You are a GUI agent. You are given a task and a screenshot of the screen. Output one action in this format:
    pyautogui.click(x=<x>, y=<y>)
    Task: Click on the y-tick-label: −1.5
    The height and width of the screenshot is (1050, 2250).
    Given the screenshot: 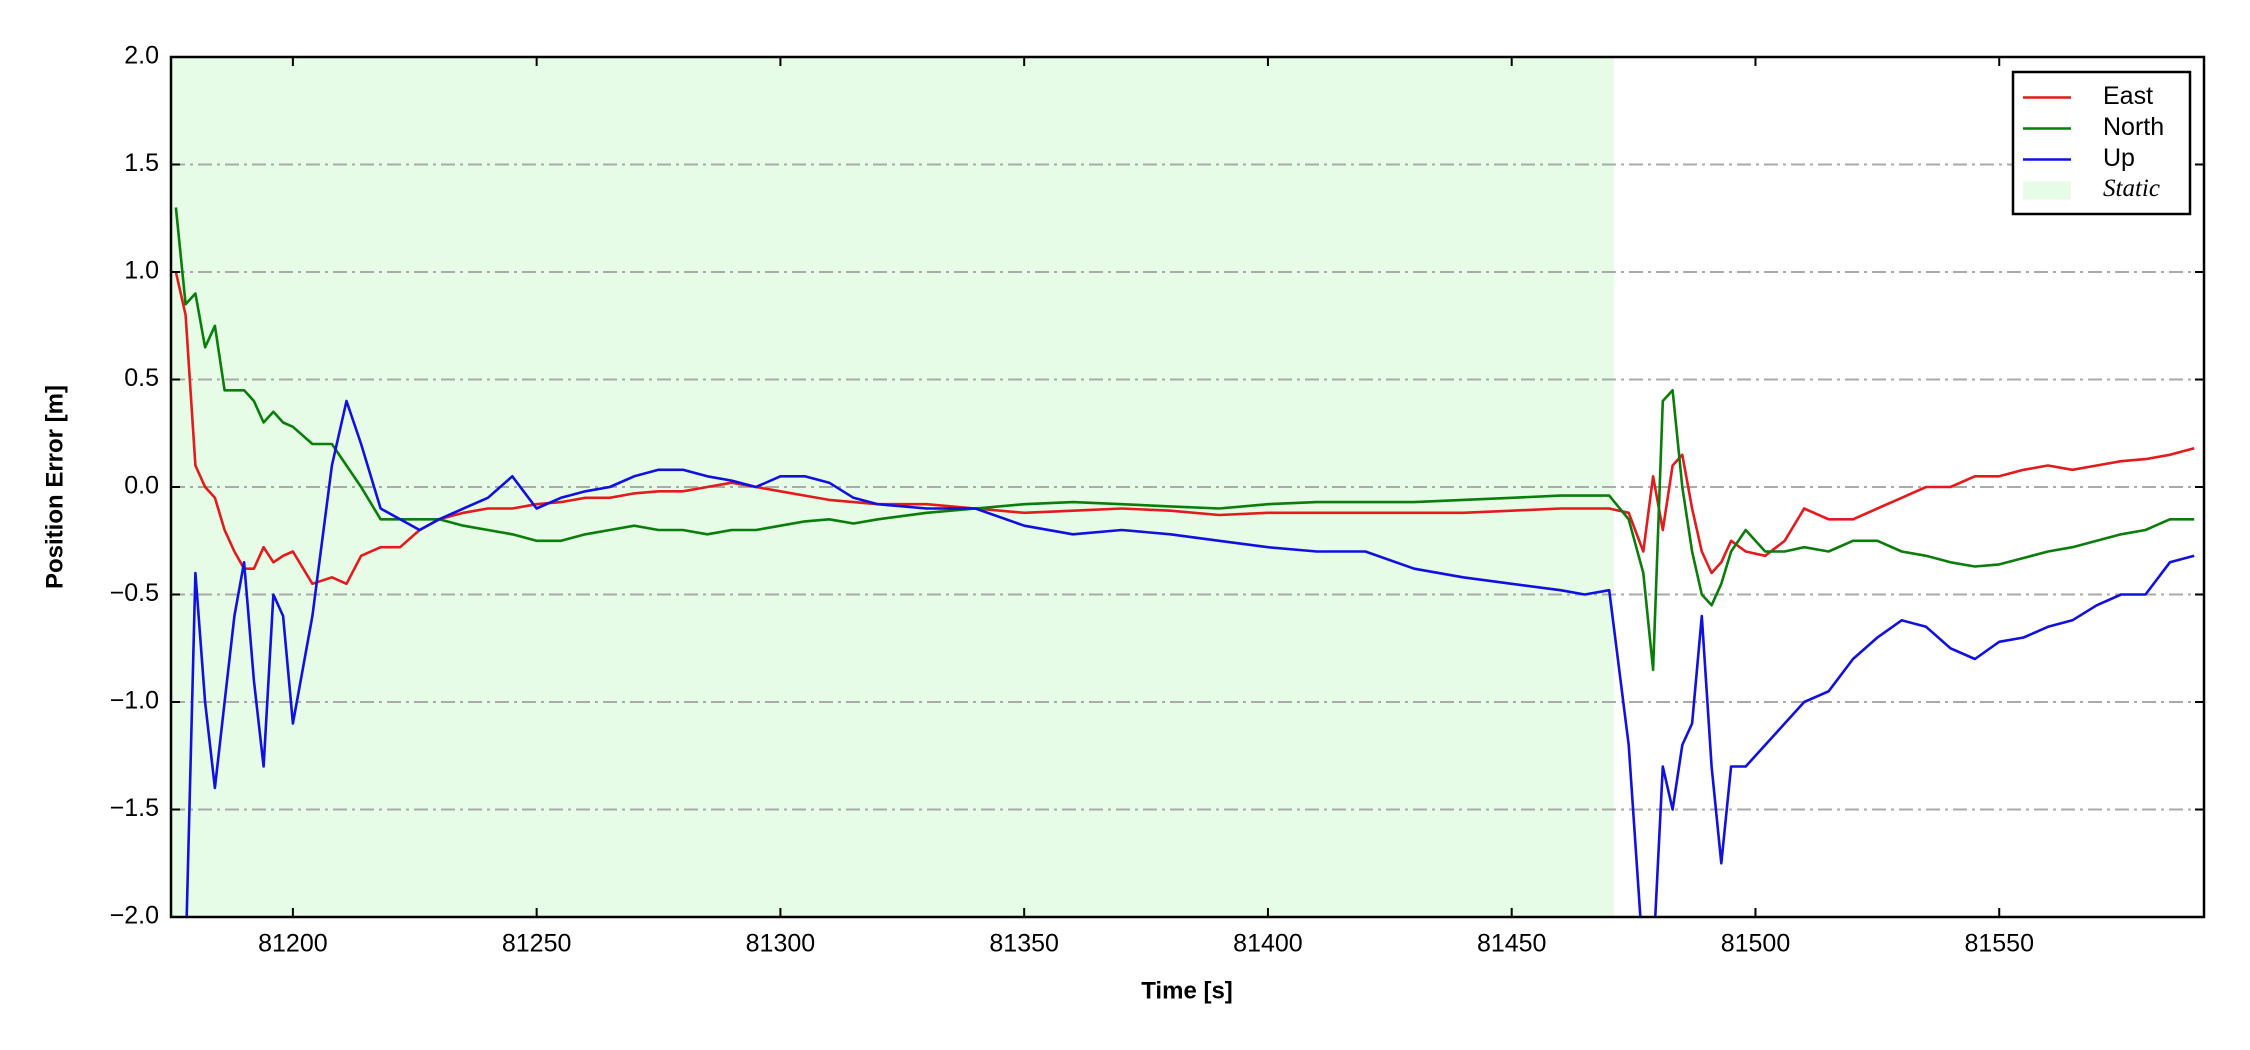 What is the action you would take?
    pyautogui.click(x=134, y=808)
    